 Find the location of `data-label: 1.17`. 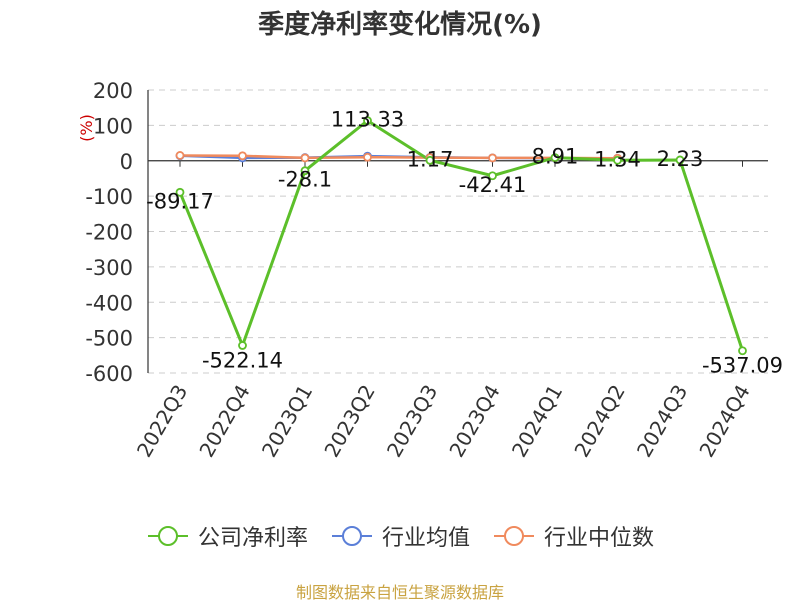

data-label: 1.17 is located at coordinates (430, 159).